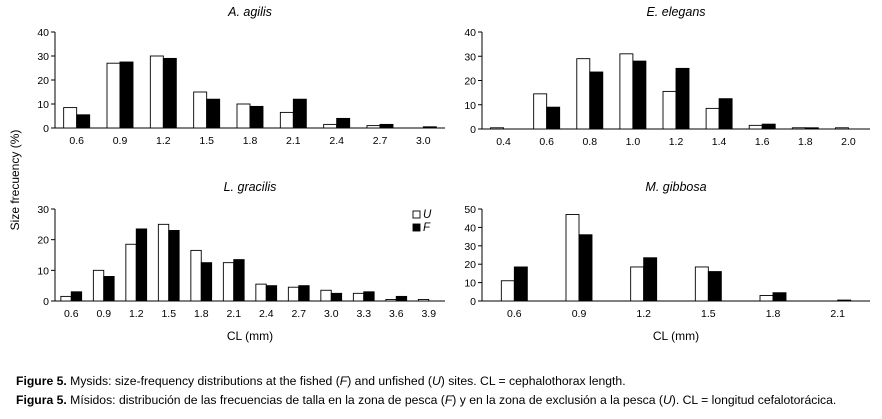 The image size is (882, 419). Describe the element at coordinates (43, 210) in the screenshot. I see `y-tick-label: 30` at that location.